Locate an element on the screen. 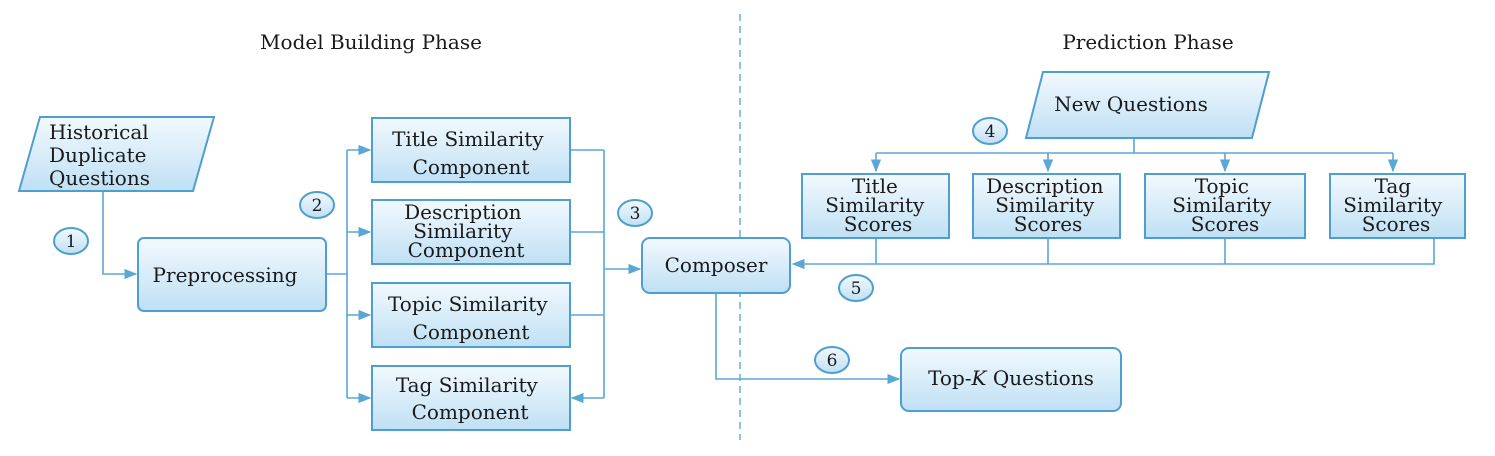 The image size is (1495, 456). title-similarity-component-node: Title Similarity Component is located at coordinates (471, 150).